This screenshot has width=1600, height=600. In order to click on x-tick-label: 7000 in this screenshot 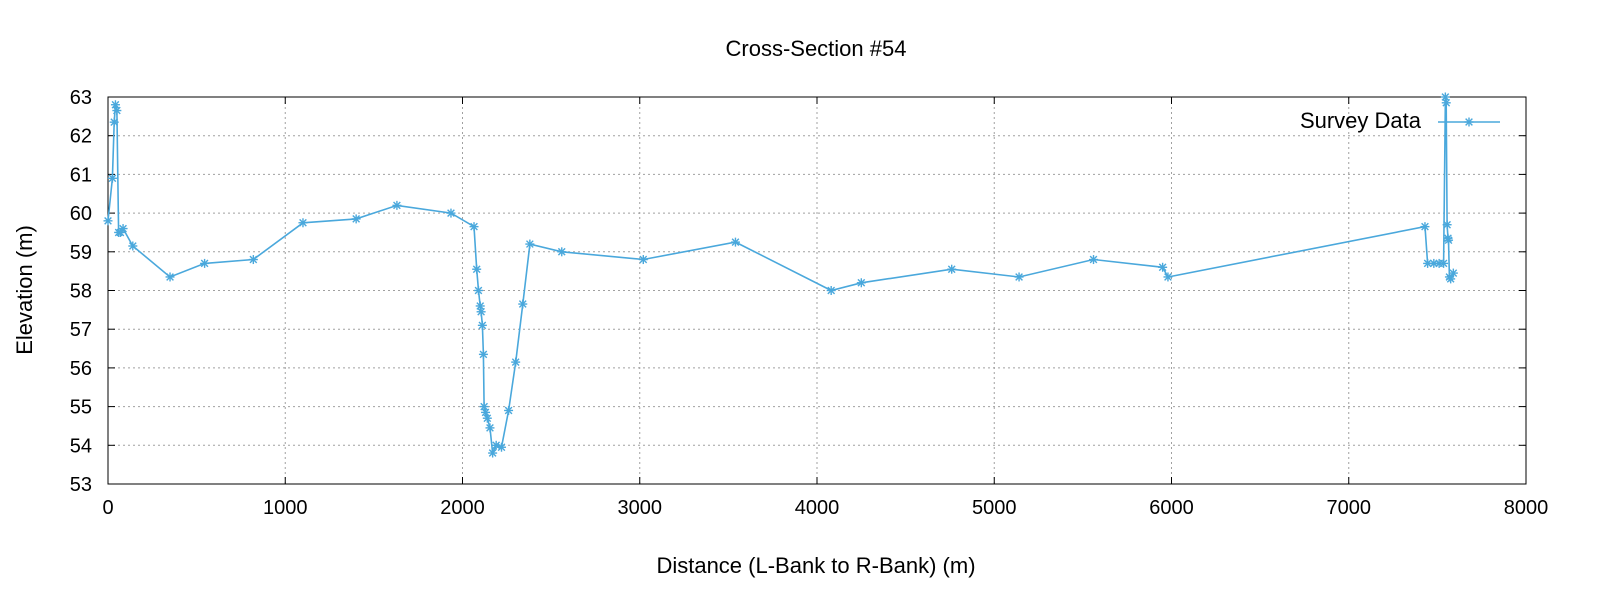, I will do `click(1349, 508)`.